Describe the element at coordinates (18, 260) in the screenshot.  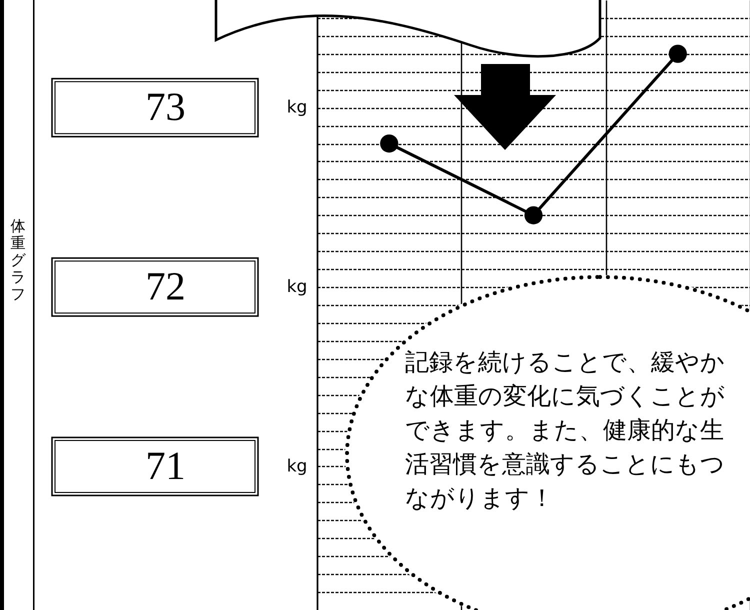
I see `text: 体重グラフ` at that location.